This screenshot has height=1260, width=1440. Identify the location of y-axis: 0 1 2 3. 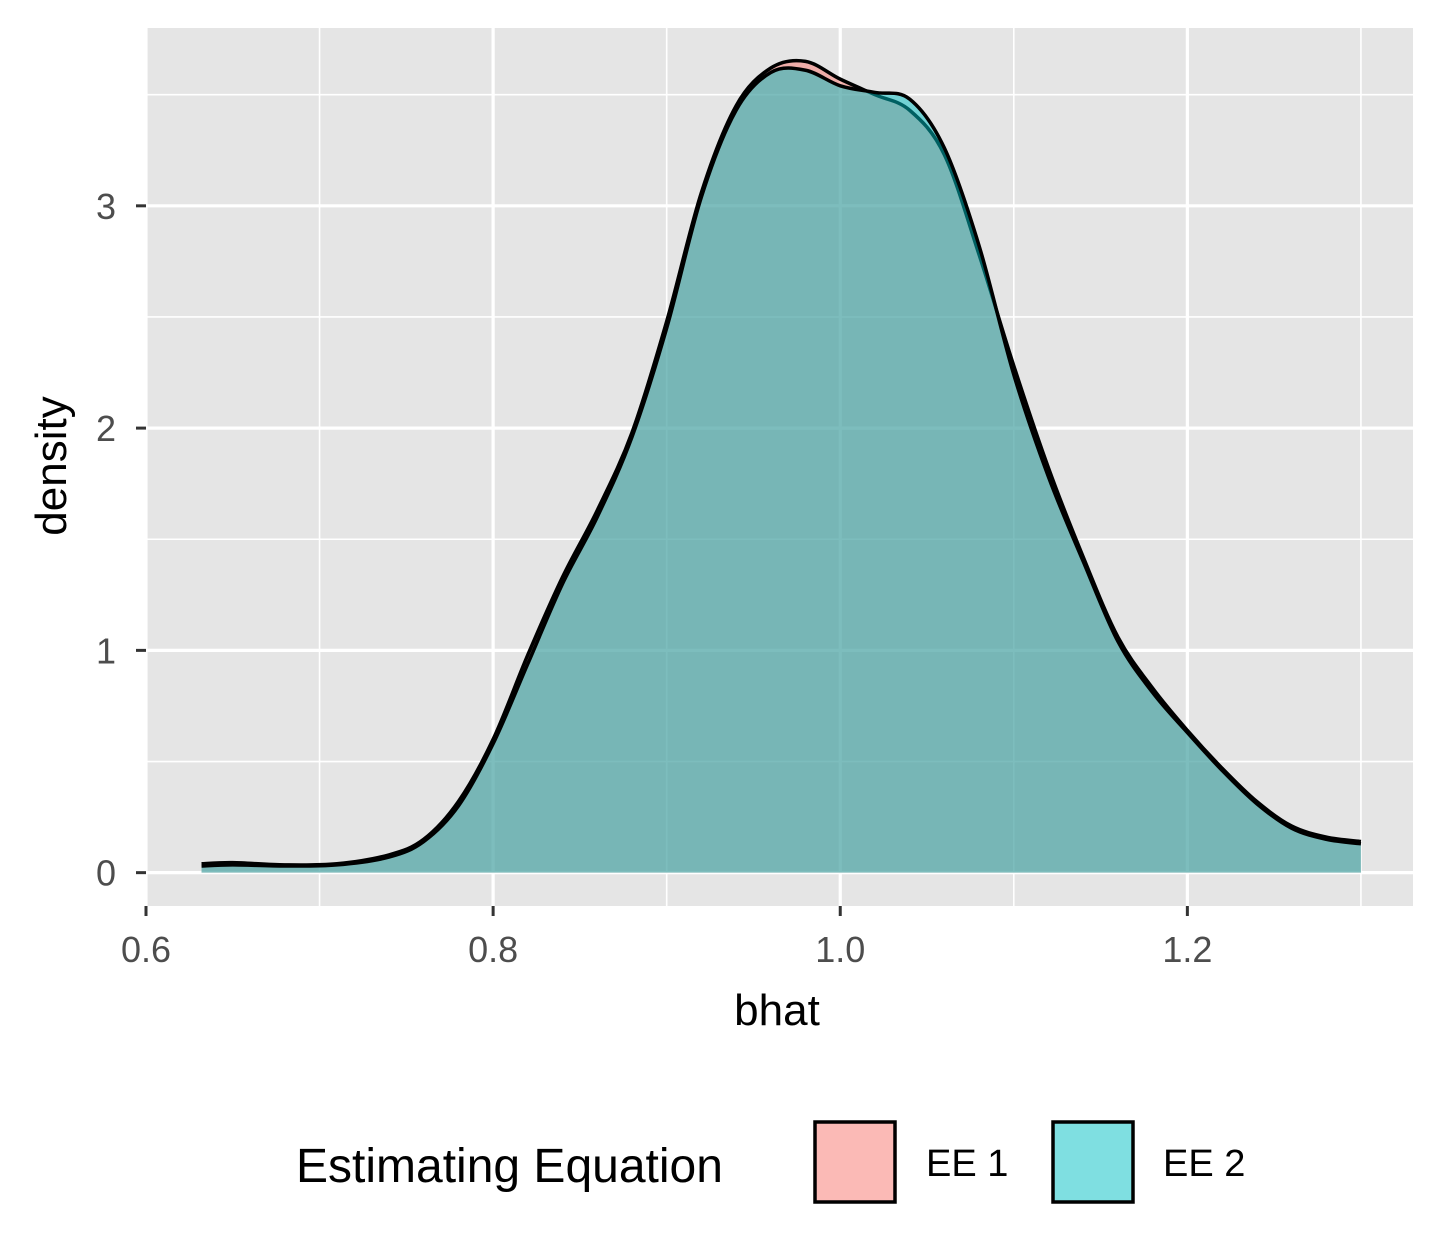
(121, 540).